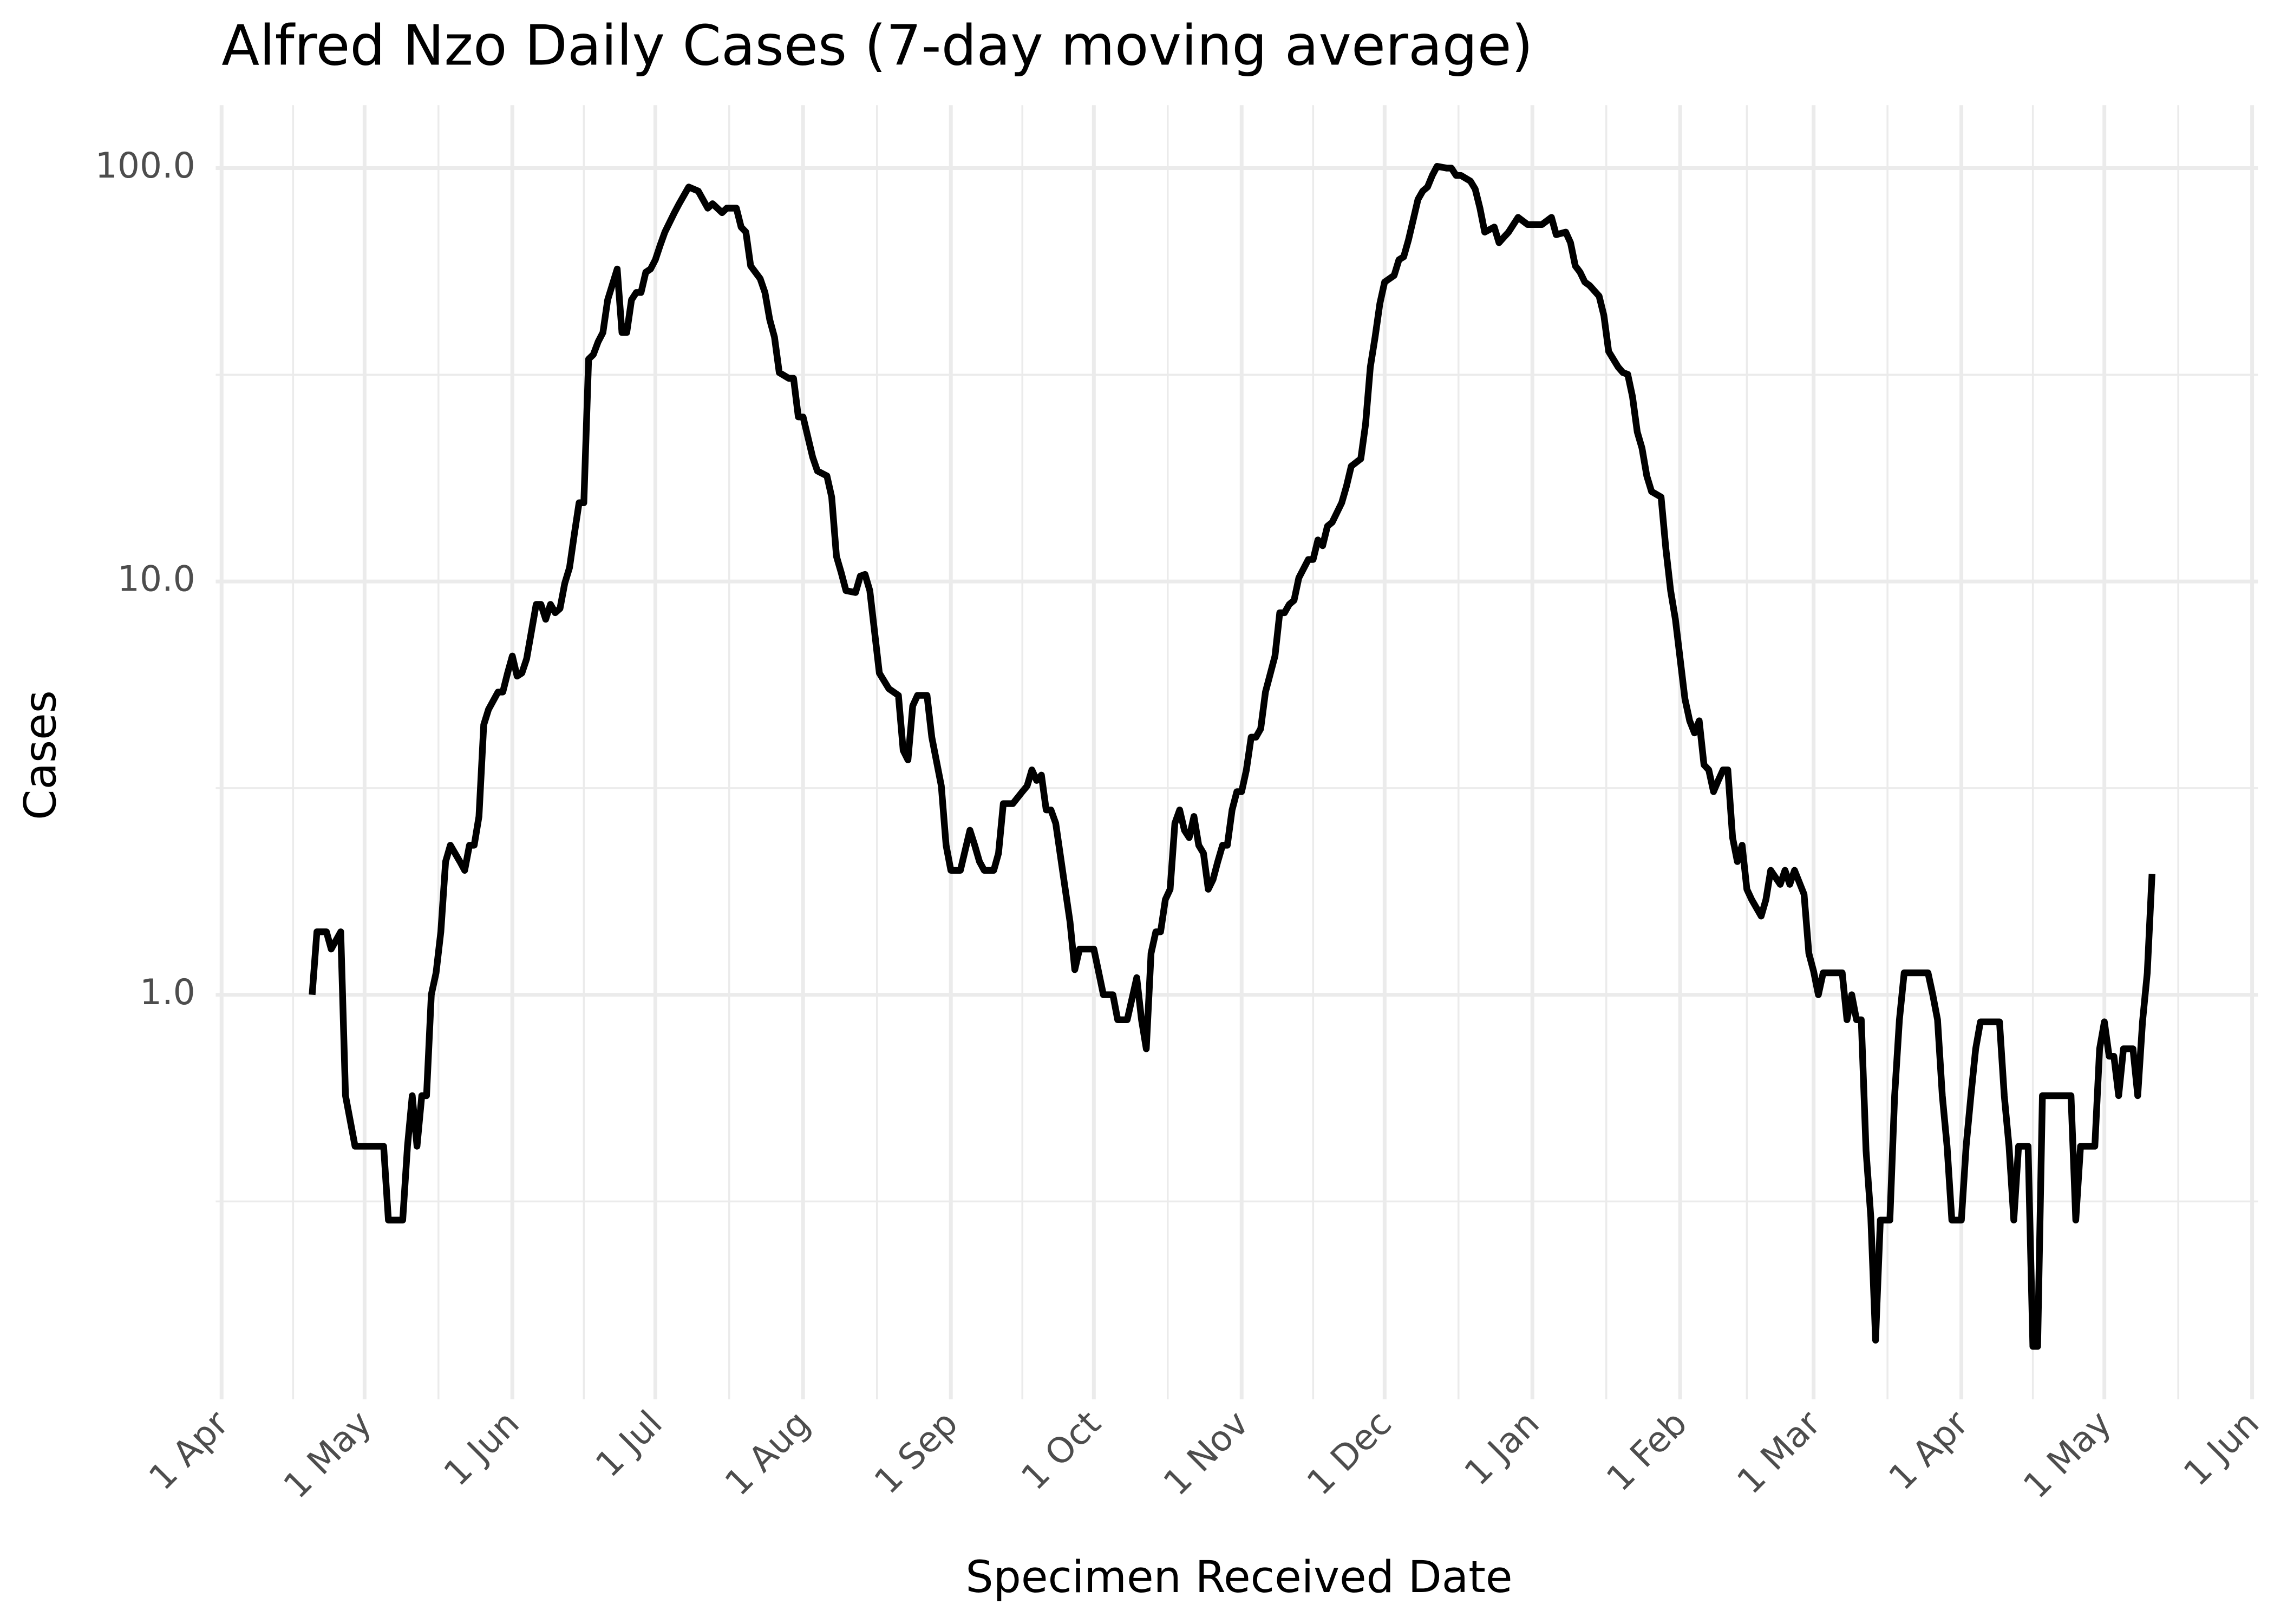 The width and height of the screenshot is (2274, 1624). What do you see at coordinates (156, 579) in the screenshot?
I see `y-tick-label: 10.0` at bounding box center [156, 579].